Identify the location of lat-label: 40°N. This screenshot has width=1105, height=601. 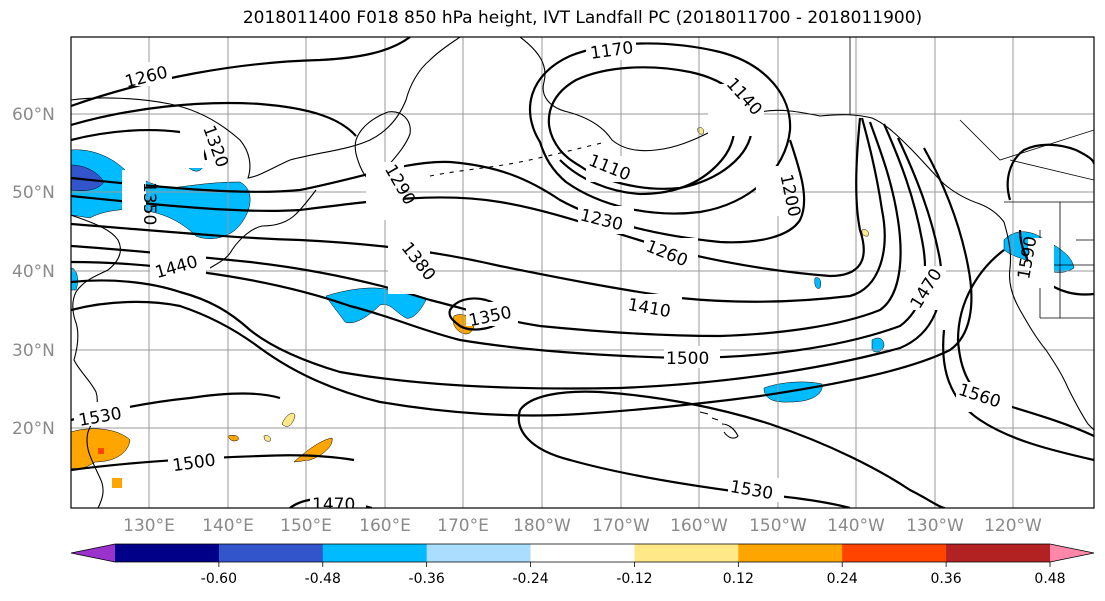
(33, 272).